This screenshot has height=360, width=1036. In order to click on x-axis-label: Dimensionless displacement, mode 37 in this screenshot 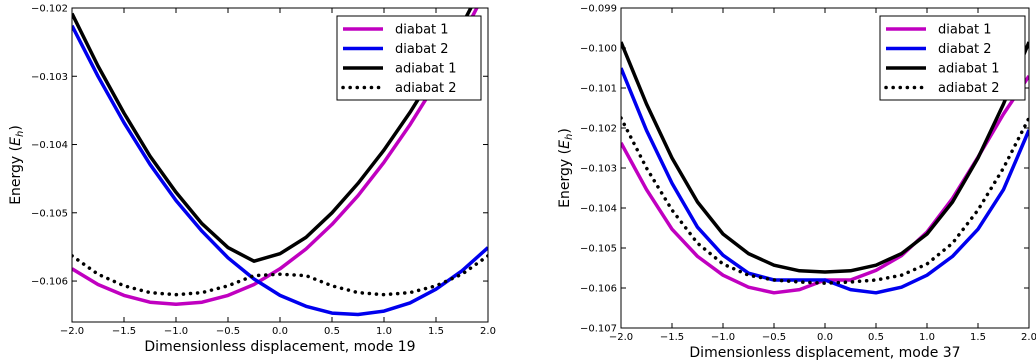, I will do `click(824, 352)`.